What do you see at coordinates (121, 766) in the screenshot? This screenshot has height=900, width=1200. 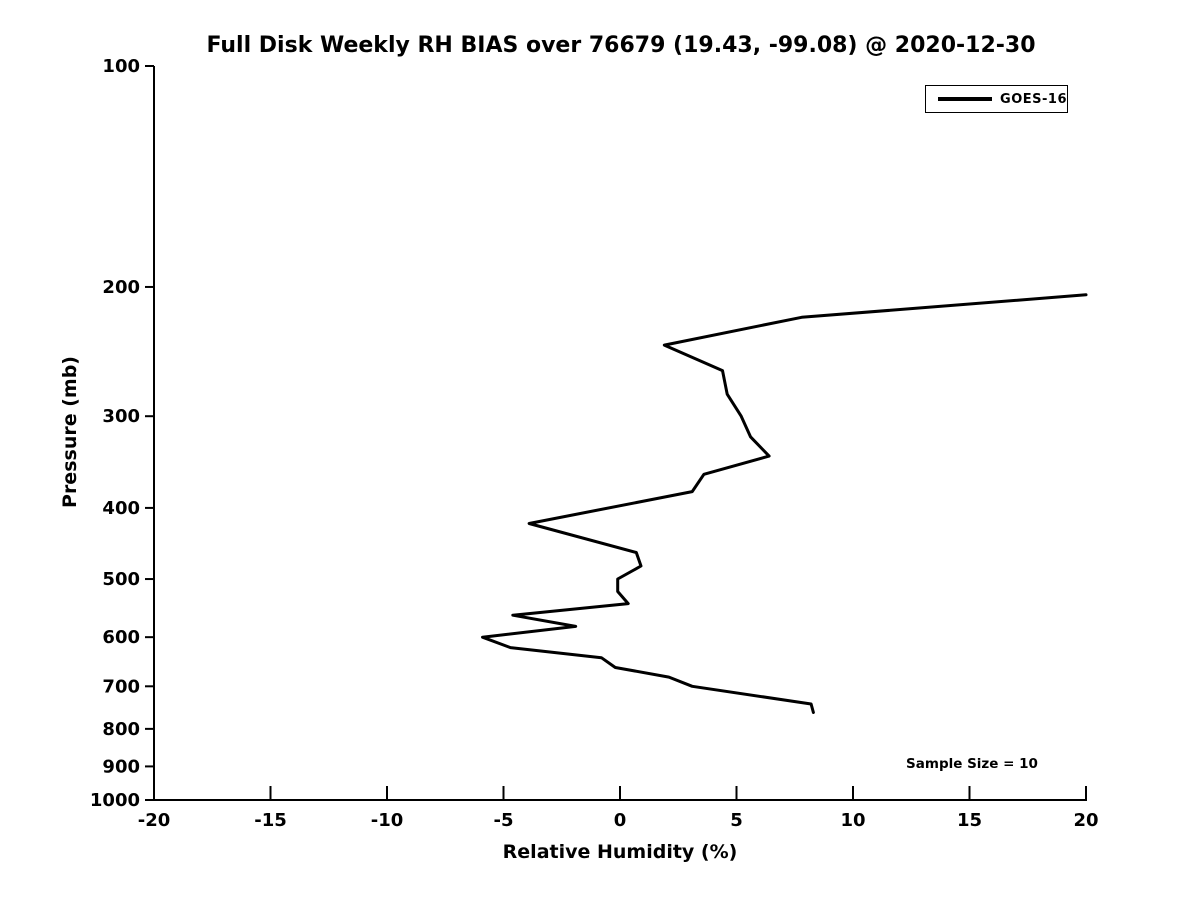 I see `y-tick-label: 900` at bounding box center [121, 766].